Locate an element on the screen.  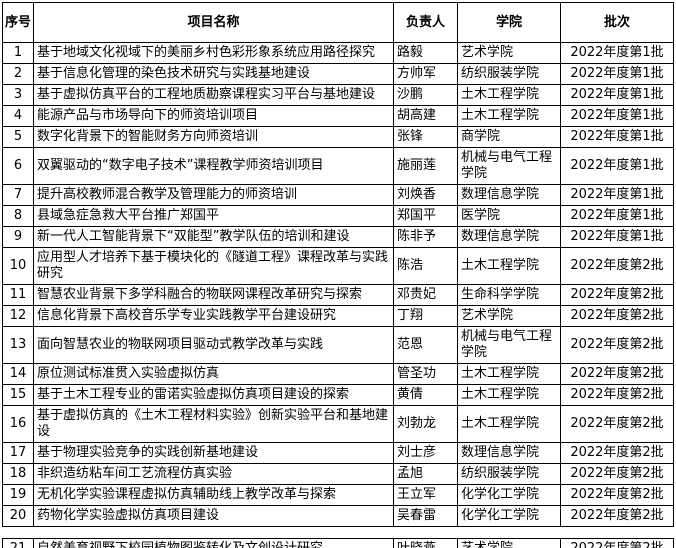
cell-index: 16 is located at coordinates (18, 424).